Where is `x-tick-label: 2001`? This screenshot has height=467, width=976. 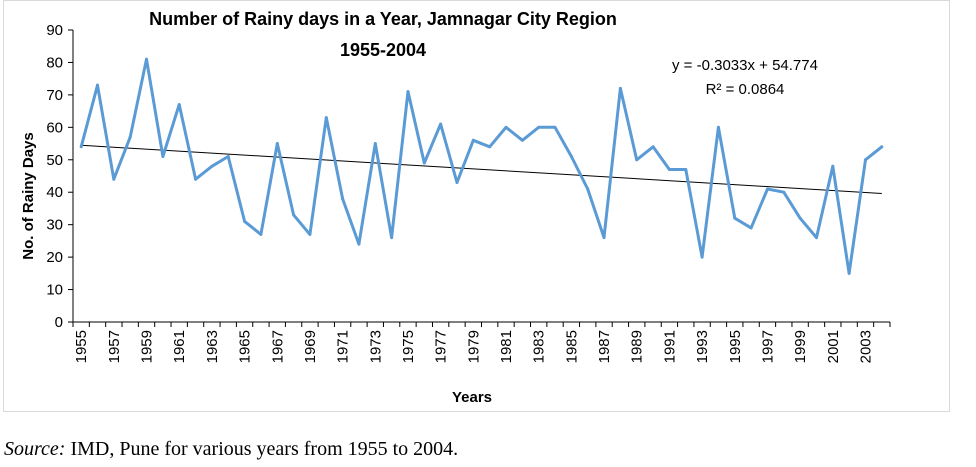 x-tick-label: 2001 is located at coordinates (833, 346).